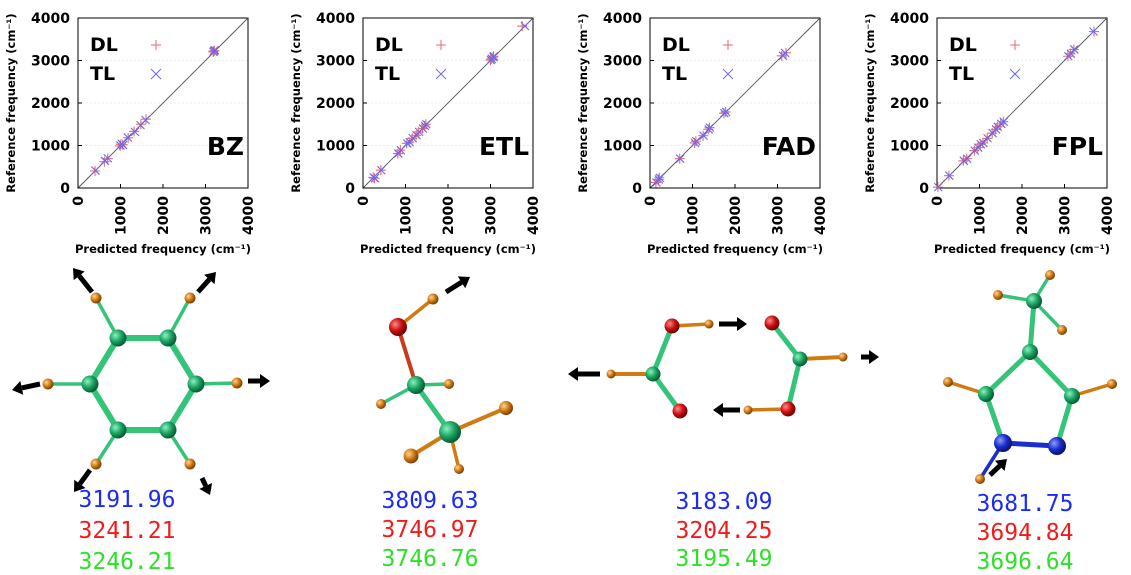  What do you see at coordinates (141, 381) in the screenshot?
I see `molecule-benzene` at bounding box center [141, 381].